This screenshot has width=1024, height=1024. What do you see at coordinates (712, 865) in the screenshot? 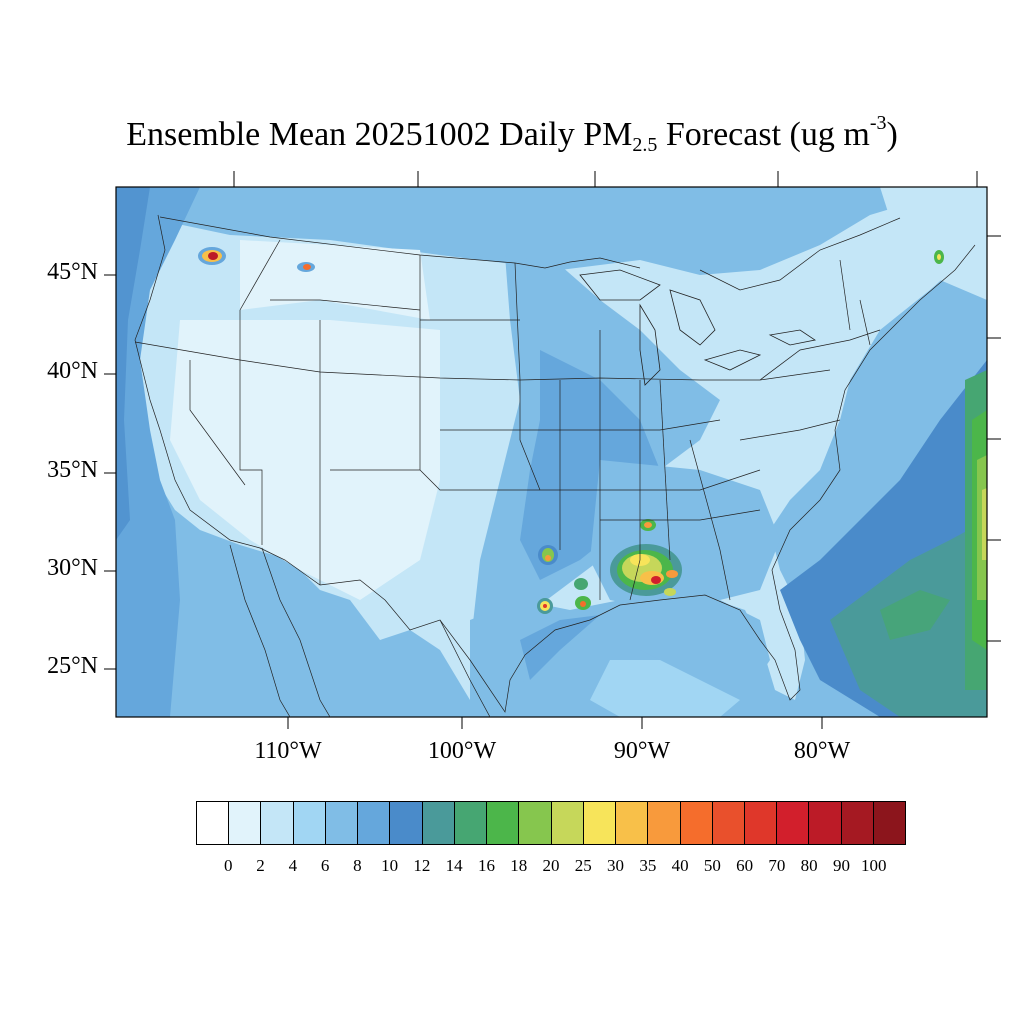
I see `colorbar-label: 50` at bounding box center [712, 865].